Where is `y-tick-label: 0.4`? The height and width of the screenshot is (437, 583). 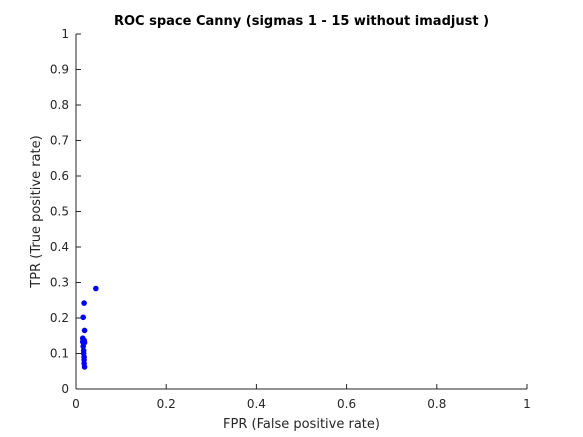 y-tick-label: 0.4 is located at coordinates (59, 247).